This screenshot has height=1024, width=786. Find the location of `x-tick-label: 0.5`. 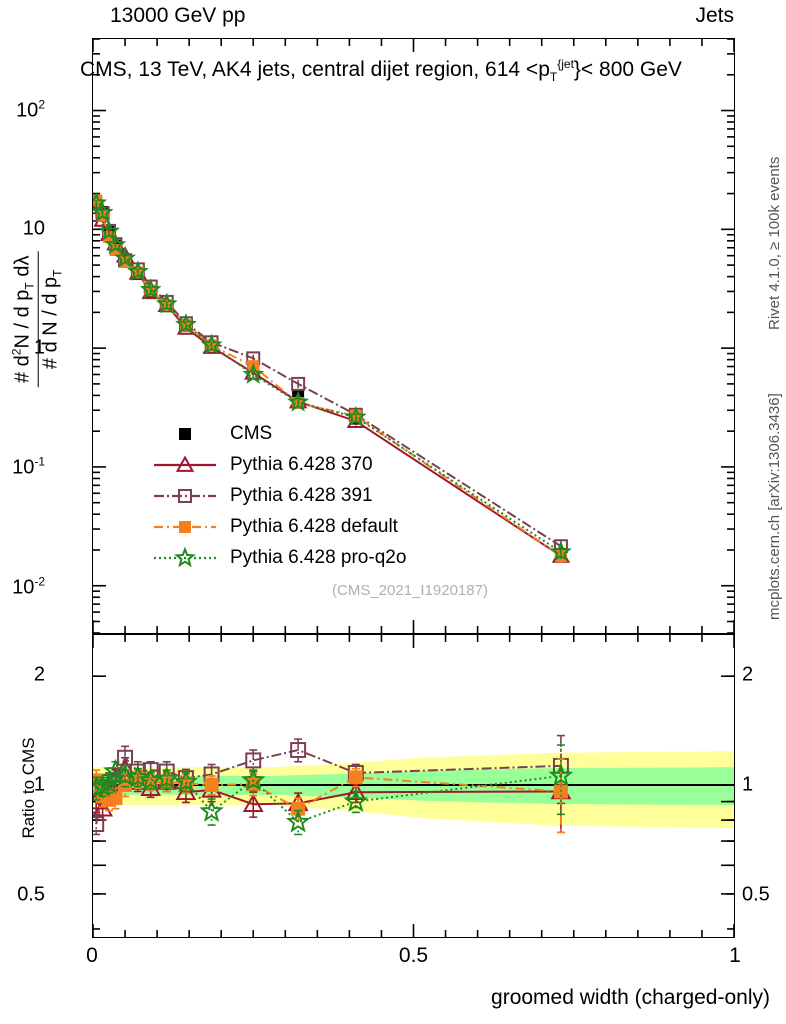

x-tick-label: 0.5 is located at coordinates (413, 955).